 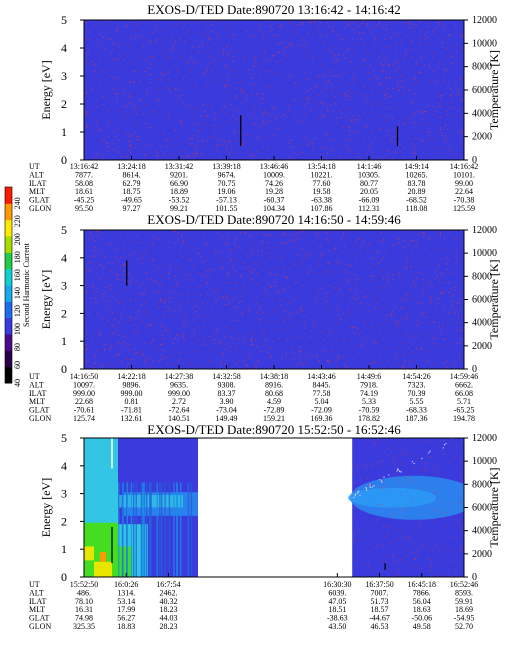 I want to click on table-cell: 18.69, so click(x=464, y=609).